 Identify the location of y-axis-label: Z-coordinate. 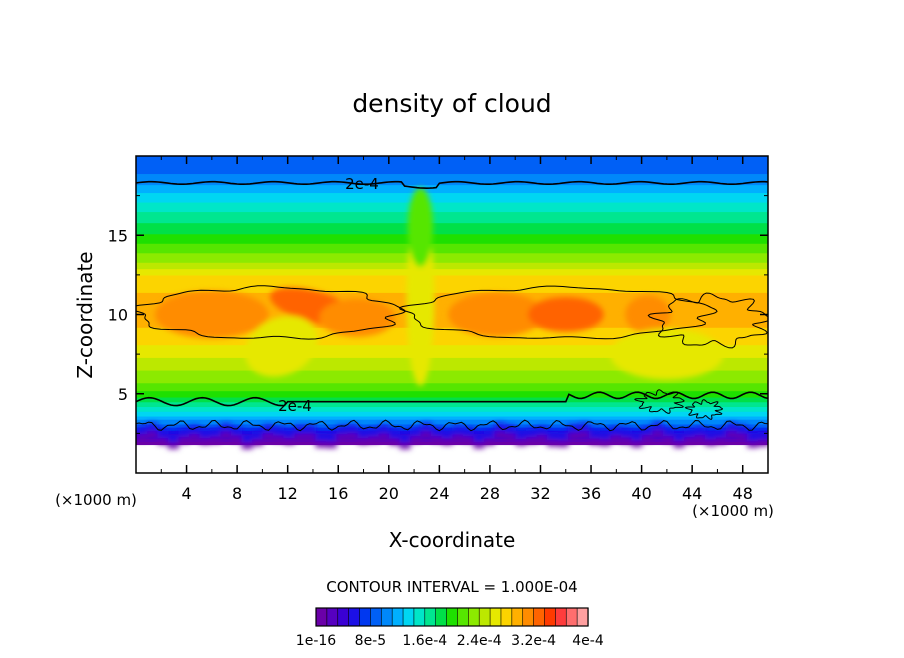
(85, 314).